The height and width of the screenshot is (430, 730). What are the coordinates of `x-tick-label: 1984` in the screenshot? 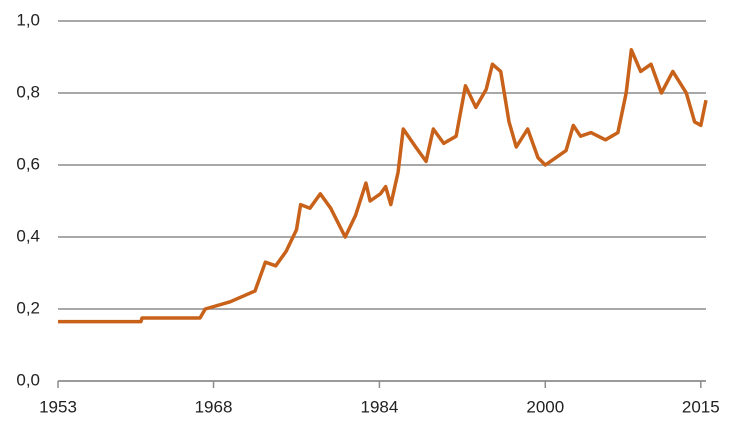 It's located at (379, 406).